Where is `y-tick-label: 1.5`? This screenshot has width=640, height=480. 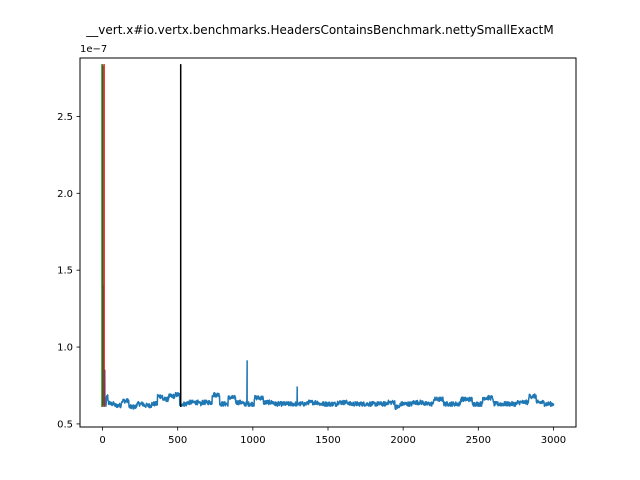 y-tick-label: 1.5 is located at coordinates (65, 271).